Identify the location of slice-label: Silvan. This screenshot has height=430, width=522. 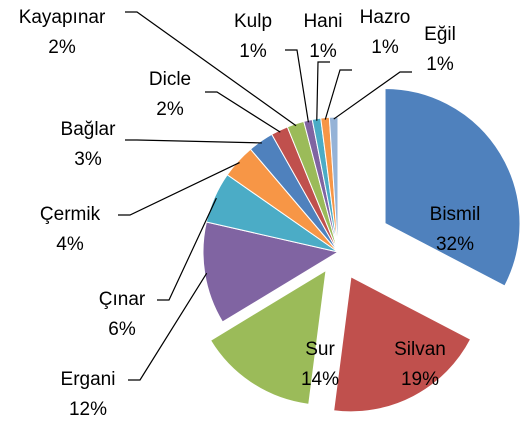
(420, 349).